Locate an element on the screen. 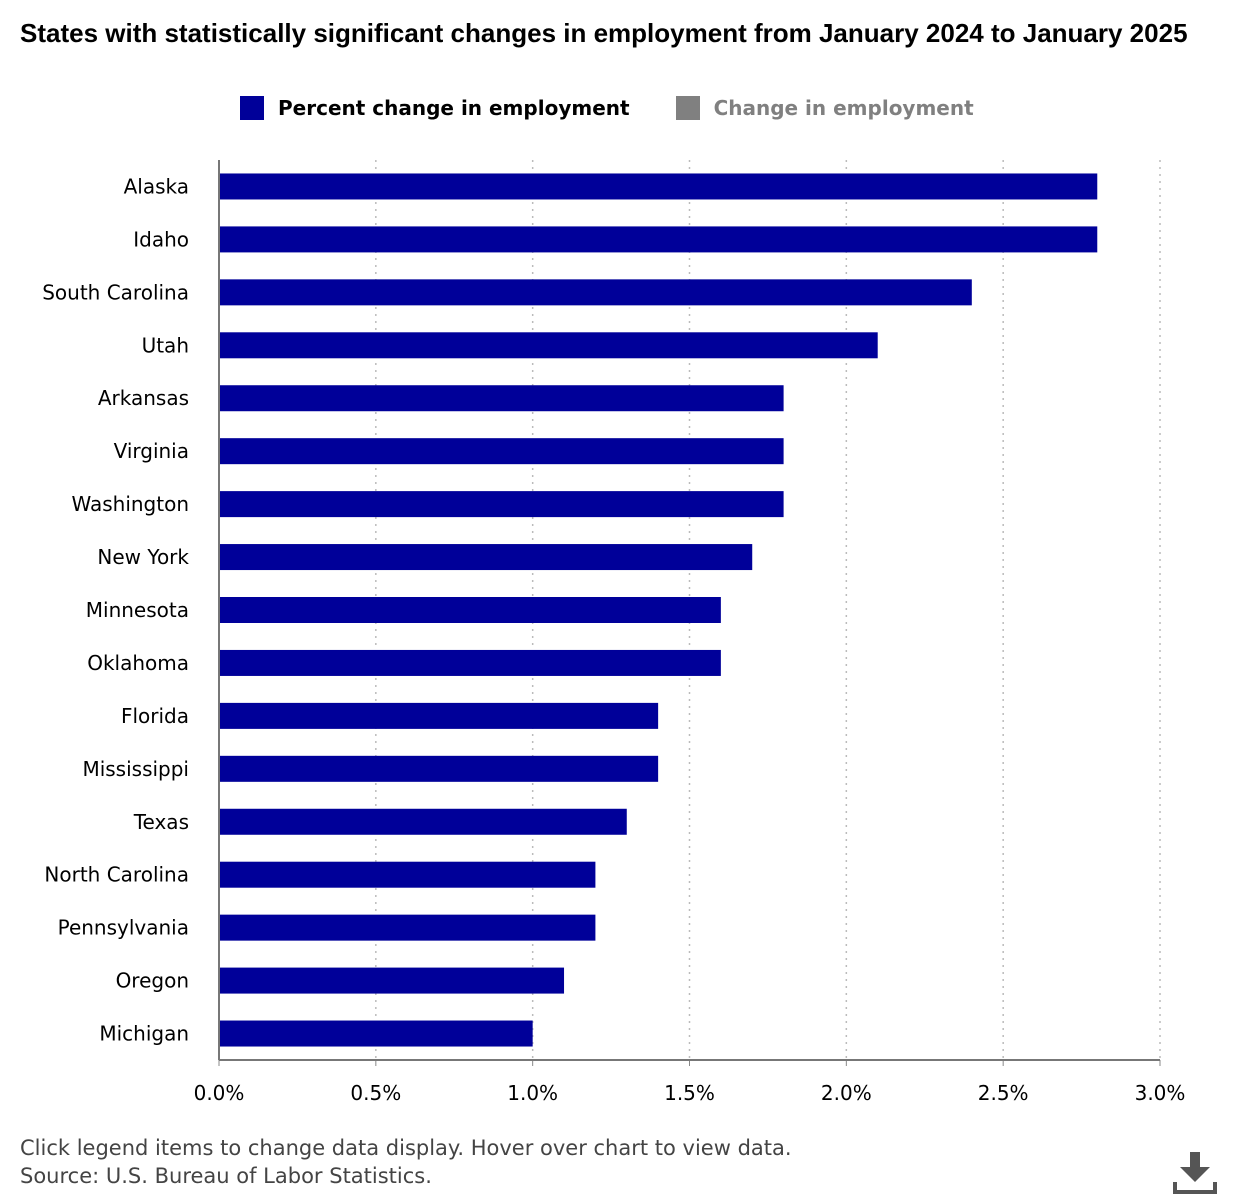 The width and height of the screenshot is (1240, 1201). bar-new-york is located at coordinates (486, 557).